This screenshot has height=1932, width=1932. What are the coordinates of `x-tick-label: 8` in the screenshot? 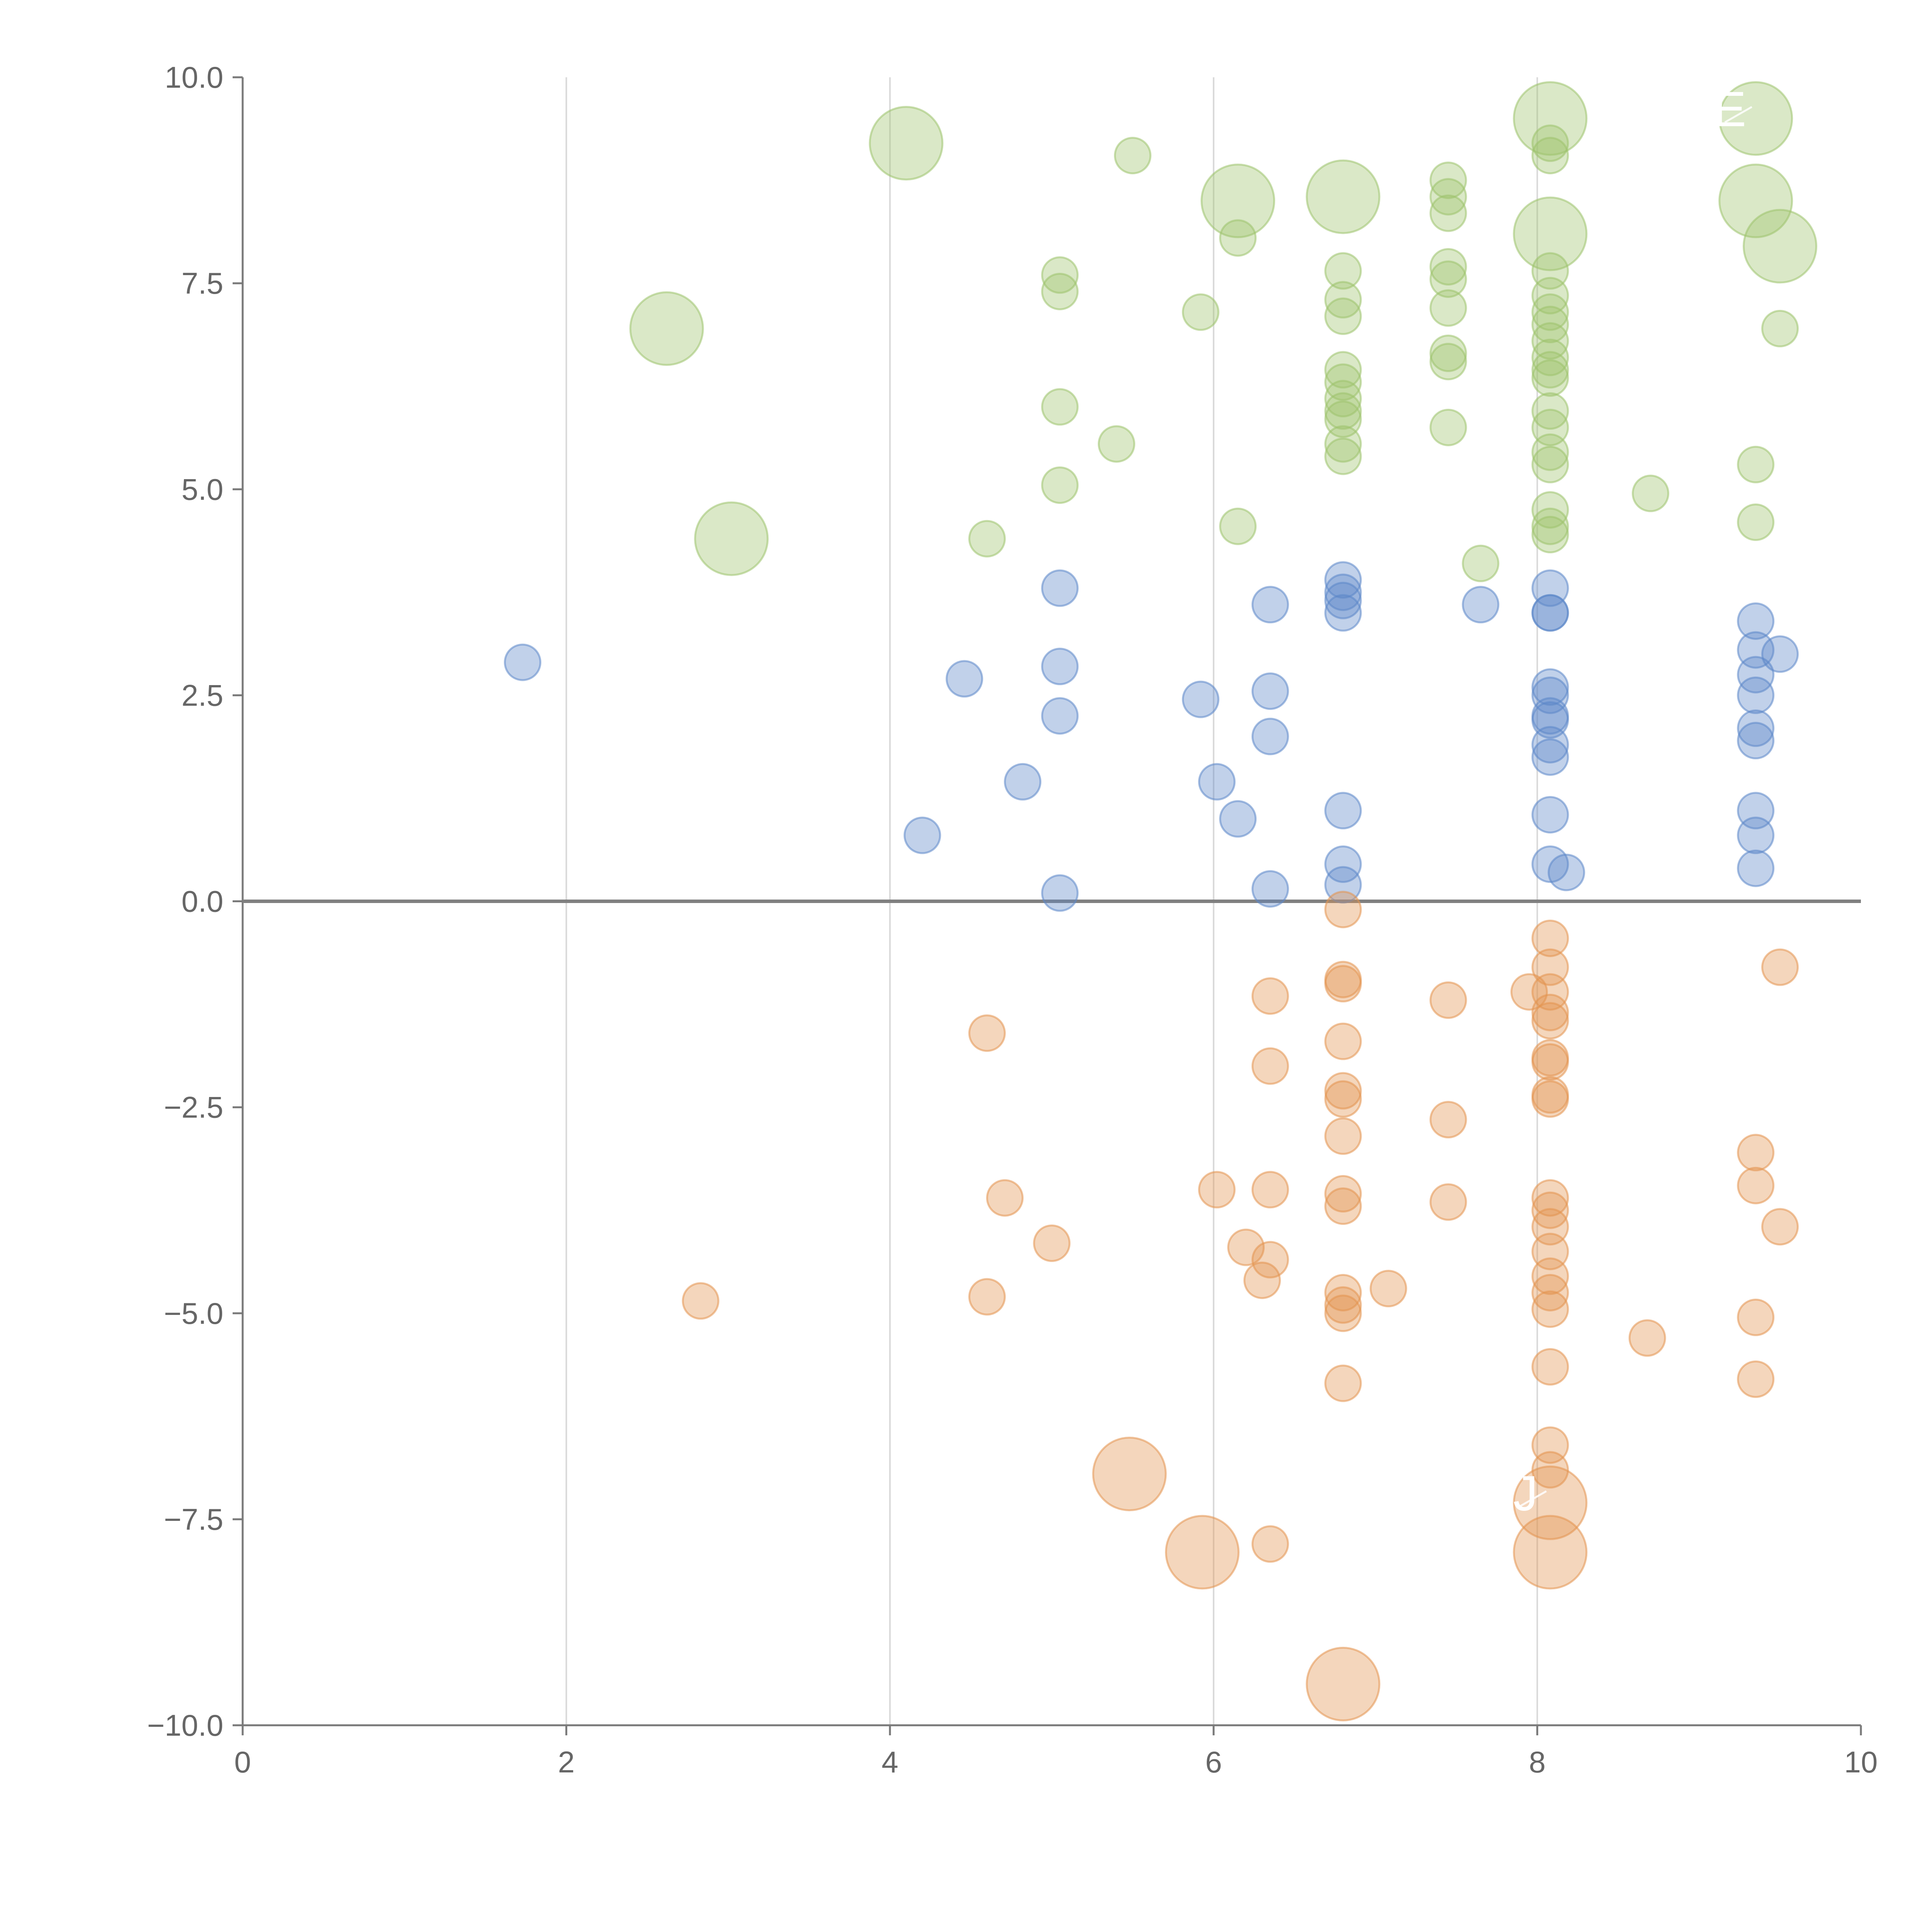 It's located at (1538, 1762).